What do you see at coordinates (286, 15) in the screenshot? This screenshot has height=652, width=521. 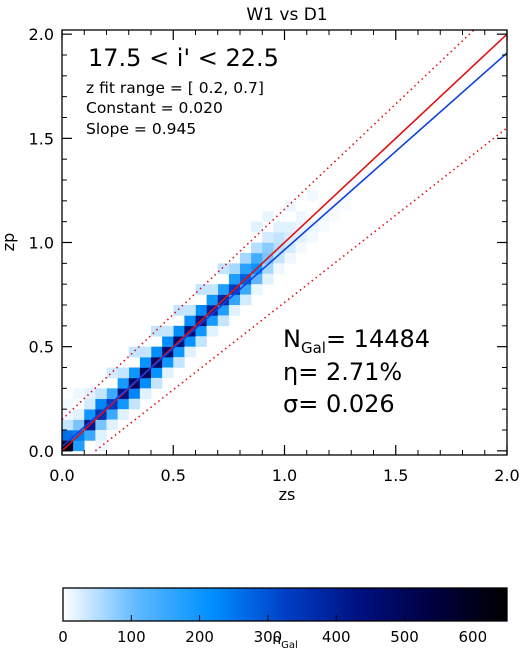 I see `chart-title: W1 vs D1` at bounding box center [286, 15].